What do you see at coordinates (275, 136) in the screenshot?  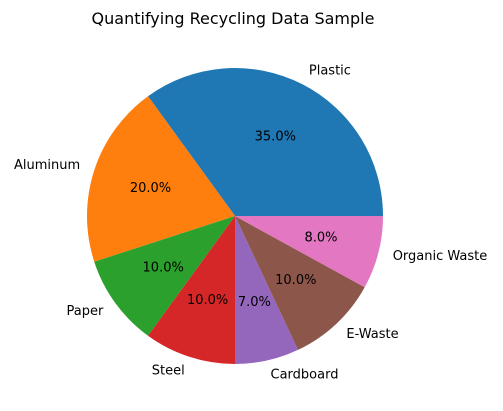 I see `slice-percent-plastic: 35.0%` at bounding box center [275, 136].